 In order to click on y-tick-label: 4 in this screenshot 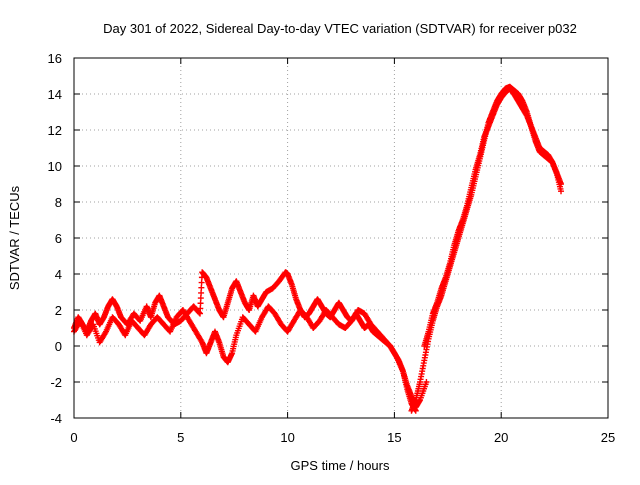, I will do `click(58, 274)`.